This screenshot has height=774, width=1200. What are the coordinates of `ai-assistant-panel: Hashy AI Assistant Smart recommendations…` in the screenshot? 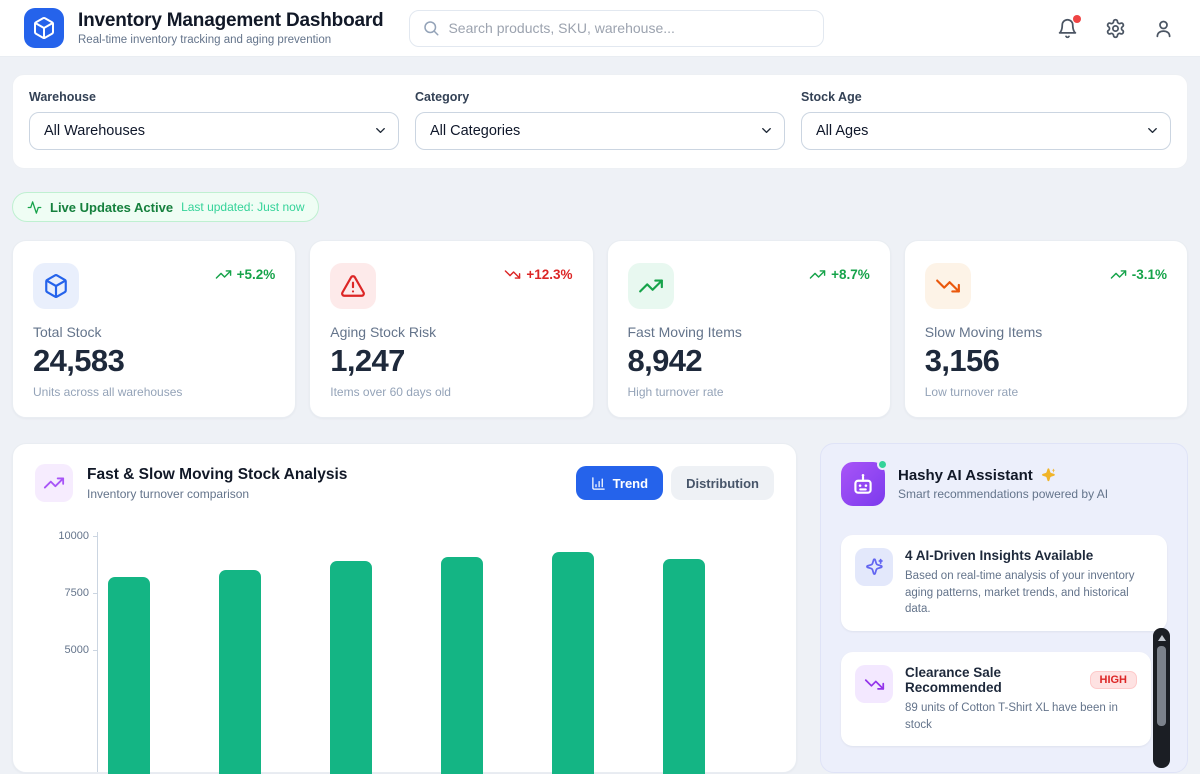 It's located at (1004, 608).